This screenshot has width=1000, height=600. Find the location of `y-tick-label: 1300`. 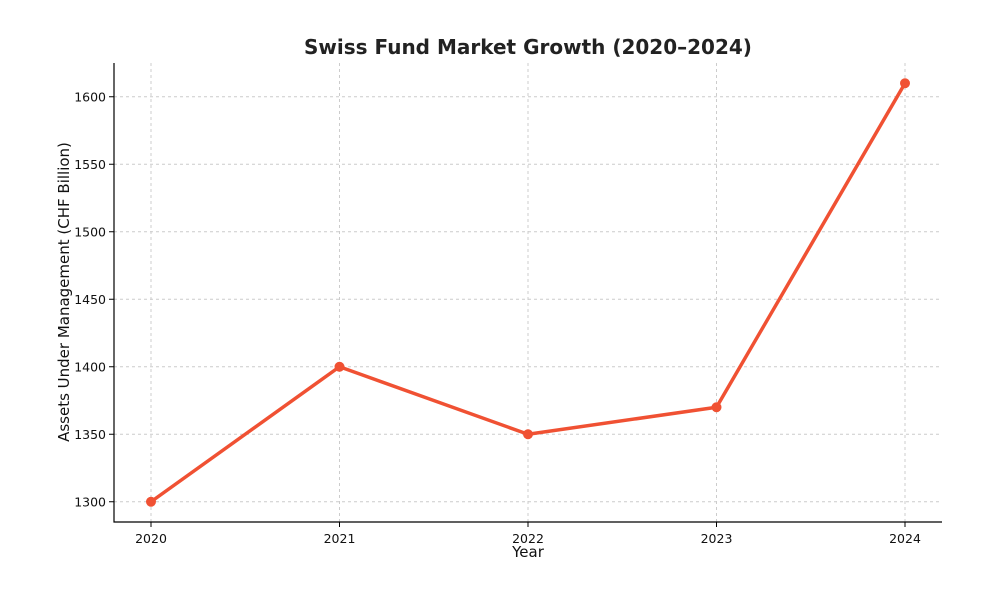

y-tick-label: 1300 is located at coordinates (90, 501).